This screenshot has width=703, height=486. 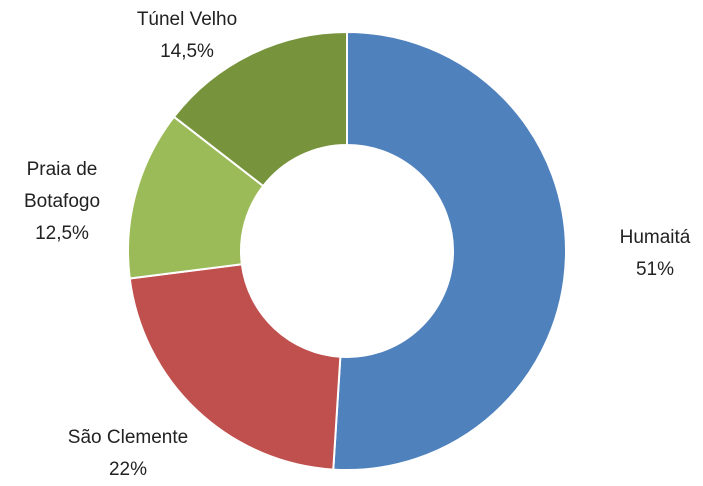 What do you see at coordinates (62, 233) in the screenshot?
I see `value-label: 12,5%` at bounding box center [62, 233].